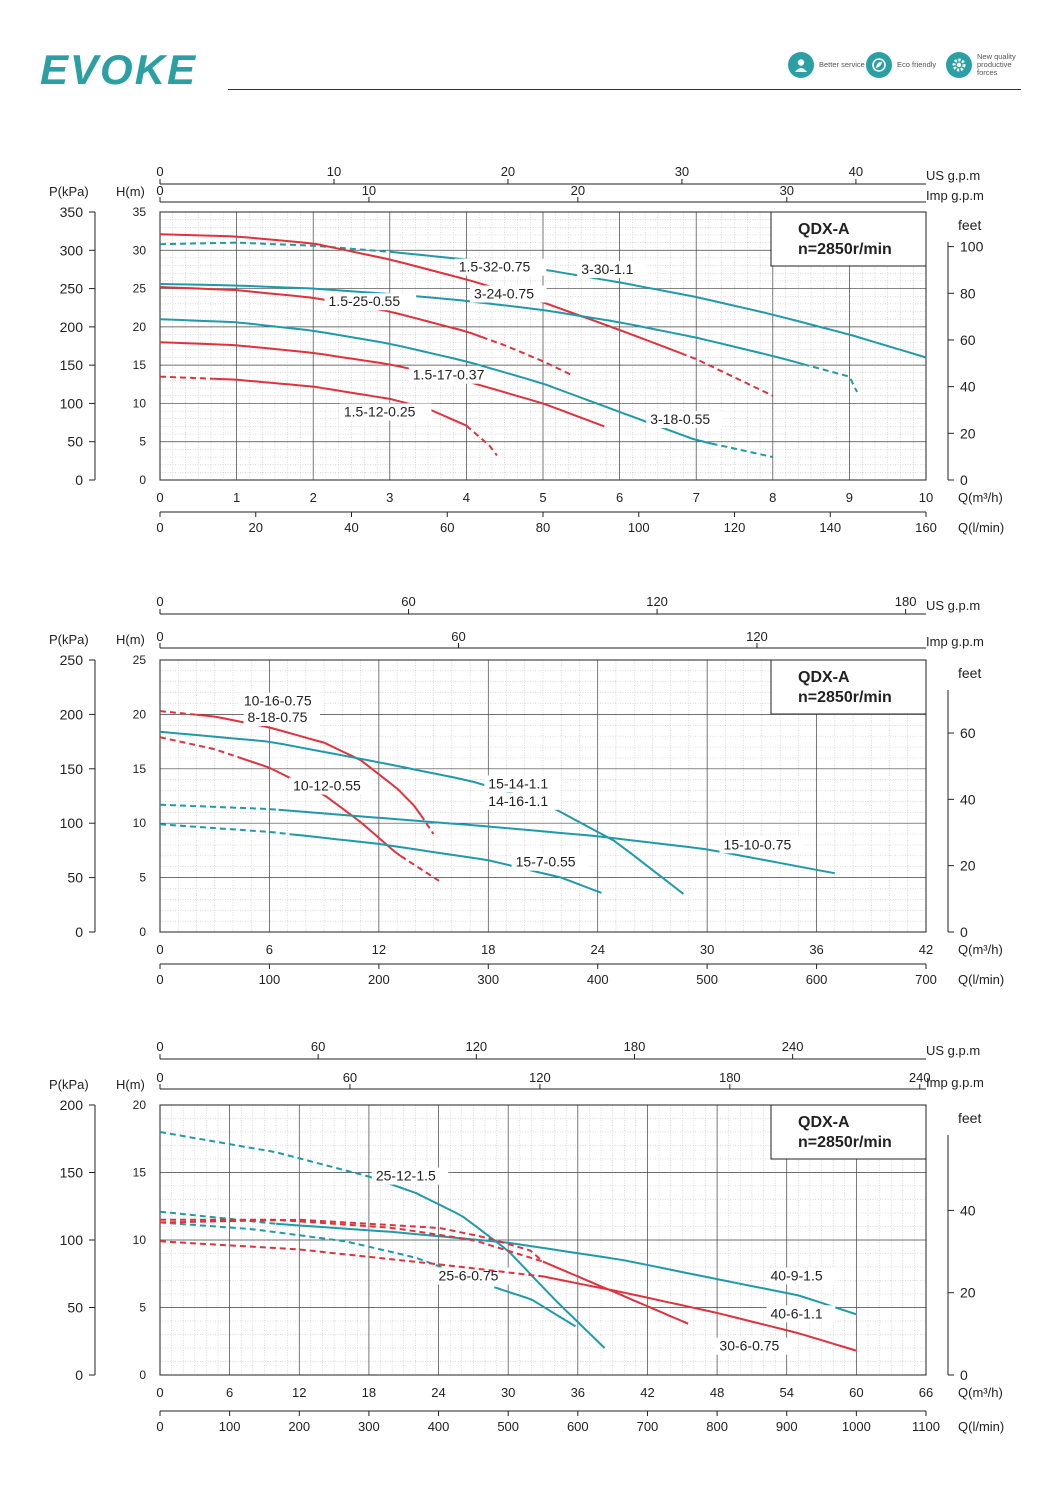 Image resolution: width=1060 pixels, height=1501 pixels. I want to click on lmin-tick-label: 40, so click(351, 527).